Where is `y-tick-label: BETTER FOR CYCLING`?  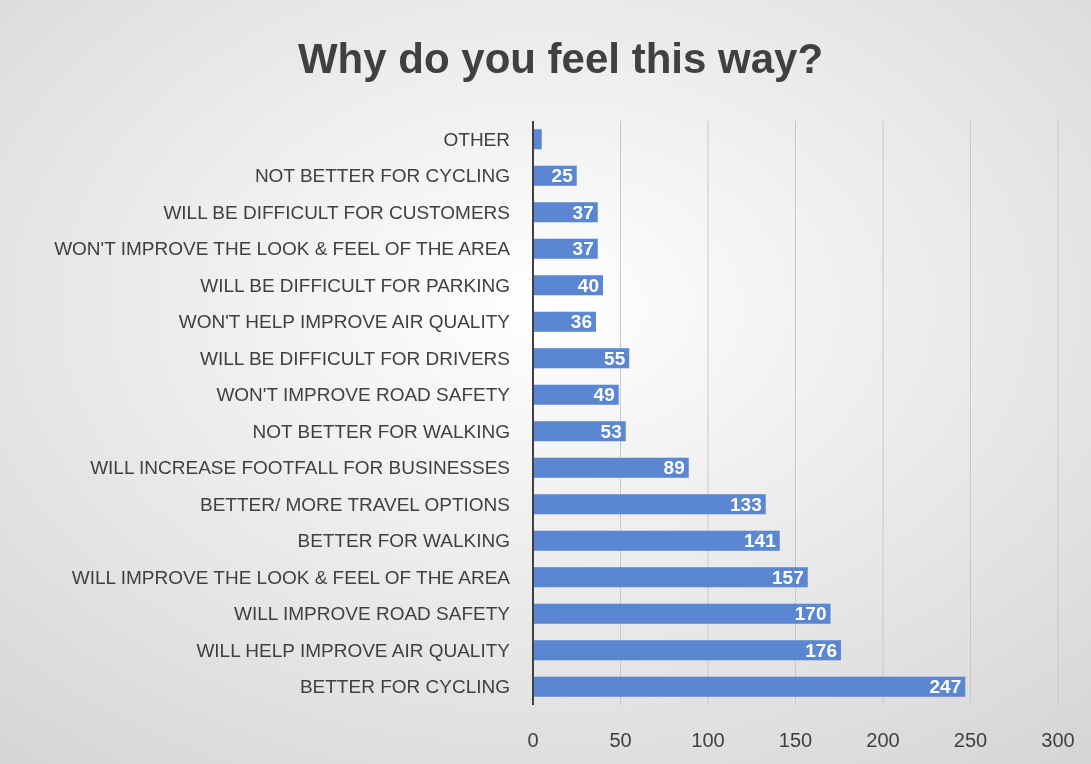 y-tick-label: BETTER FOR CYCLING is located at coordinates (404, 687).